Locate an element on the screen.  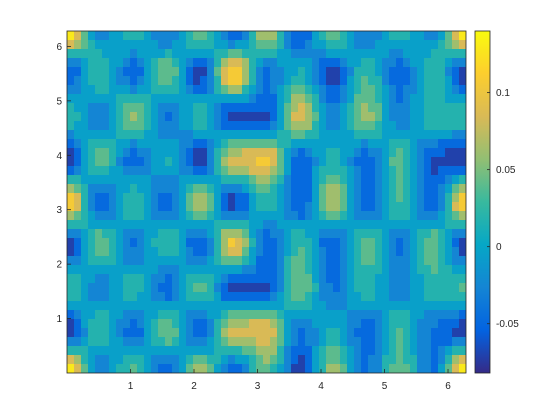
x-axis-tick-label: 4 is located at coordinates (321, 386).